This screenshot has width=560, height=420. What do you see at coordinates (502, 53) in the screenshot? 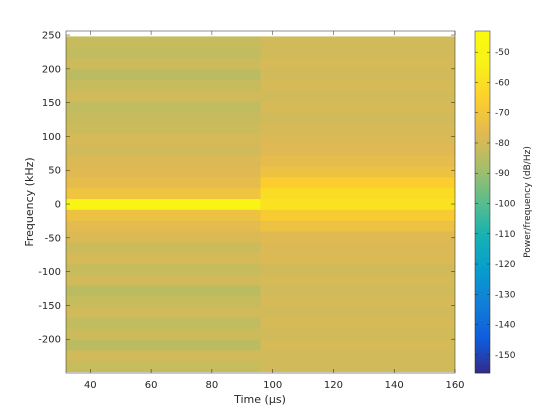
I see `colorbar-tick-label: -50` at bounding box center [502, 53].